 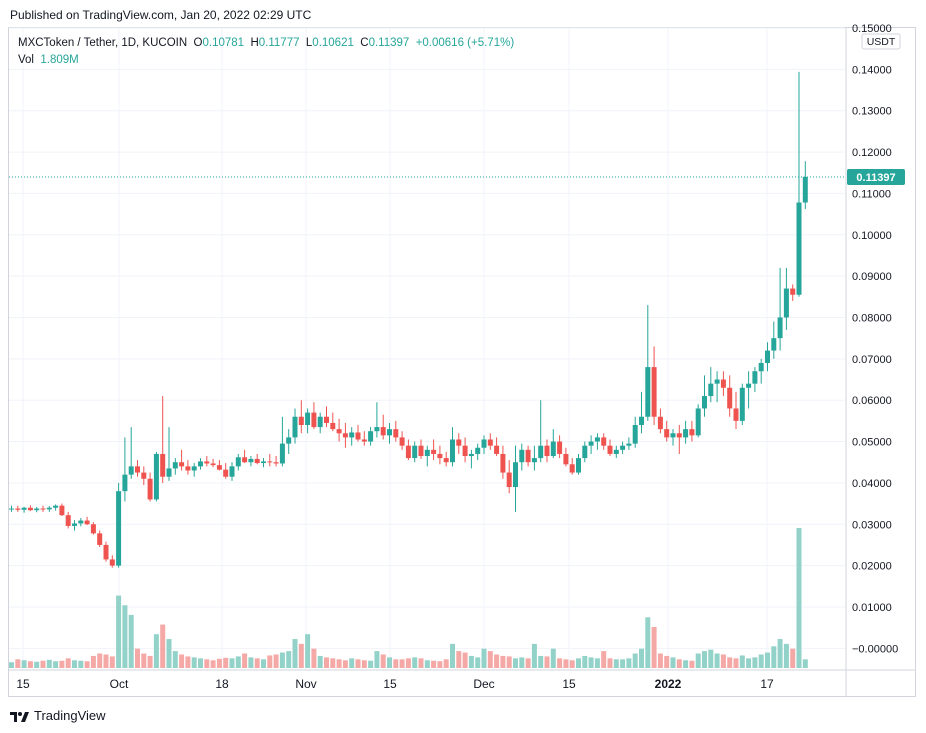 I want to click on open-label: O, so click(x=198, y=43).